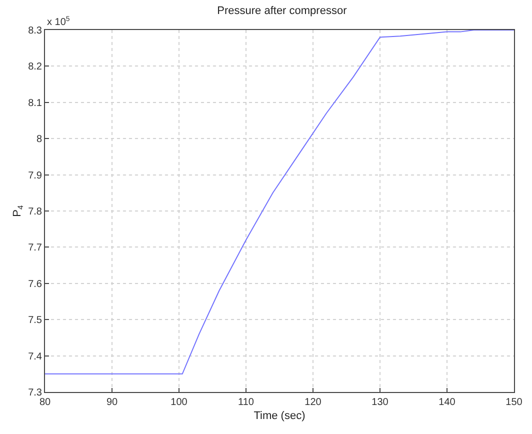 Image resolution: width=532 pixels, height=434 pixels. I want to click on y-tick-label: 7.3, so click(35, 393).